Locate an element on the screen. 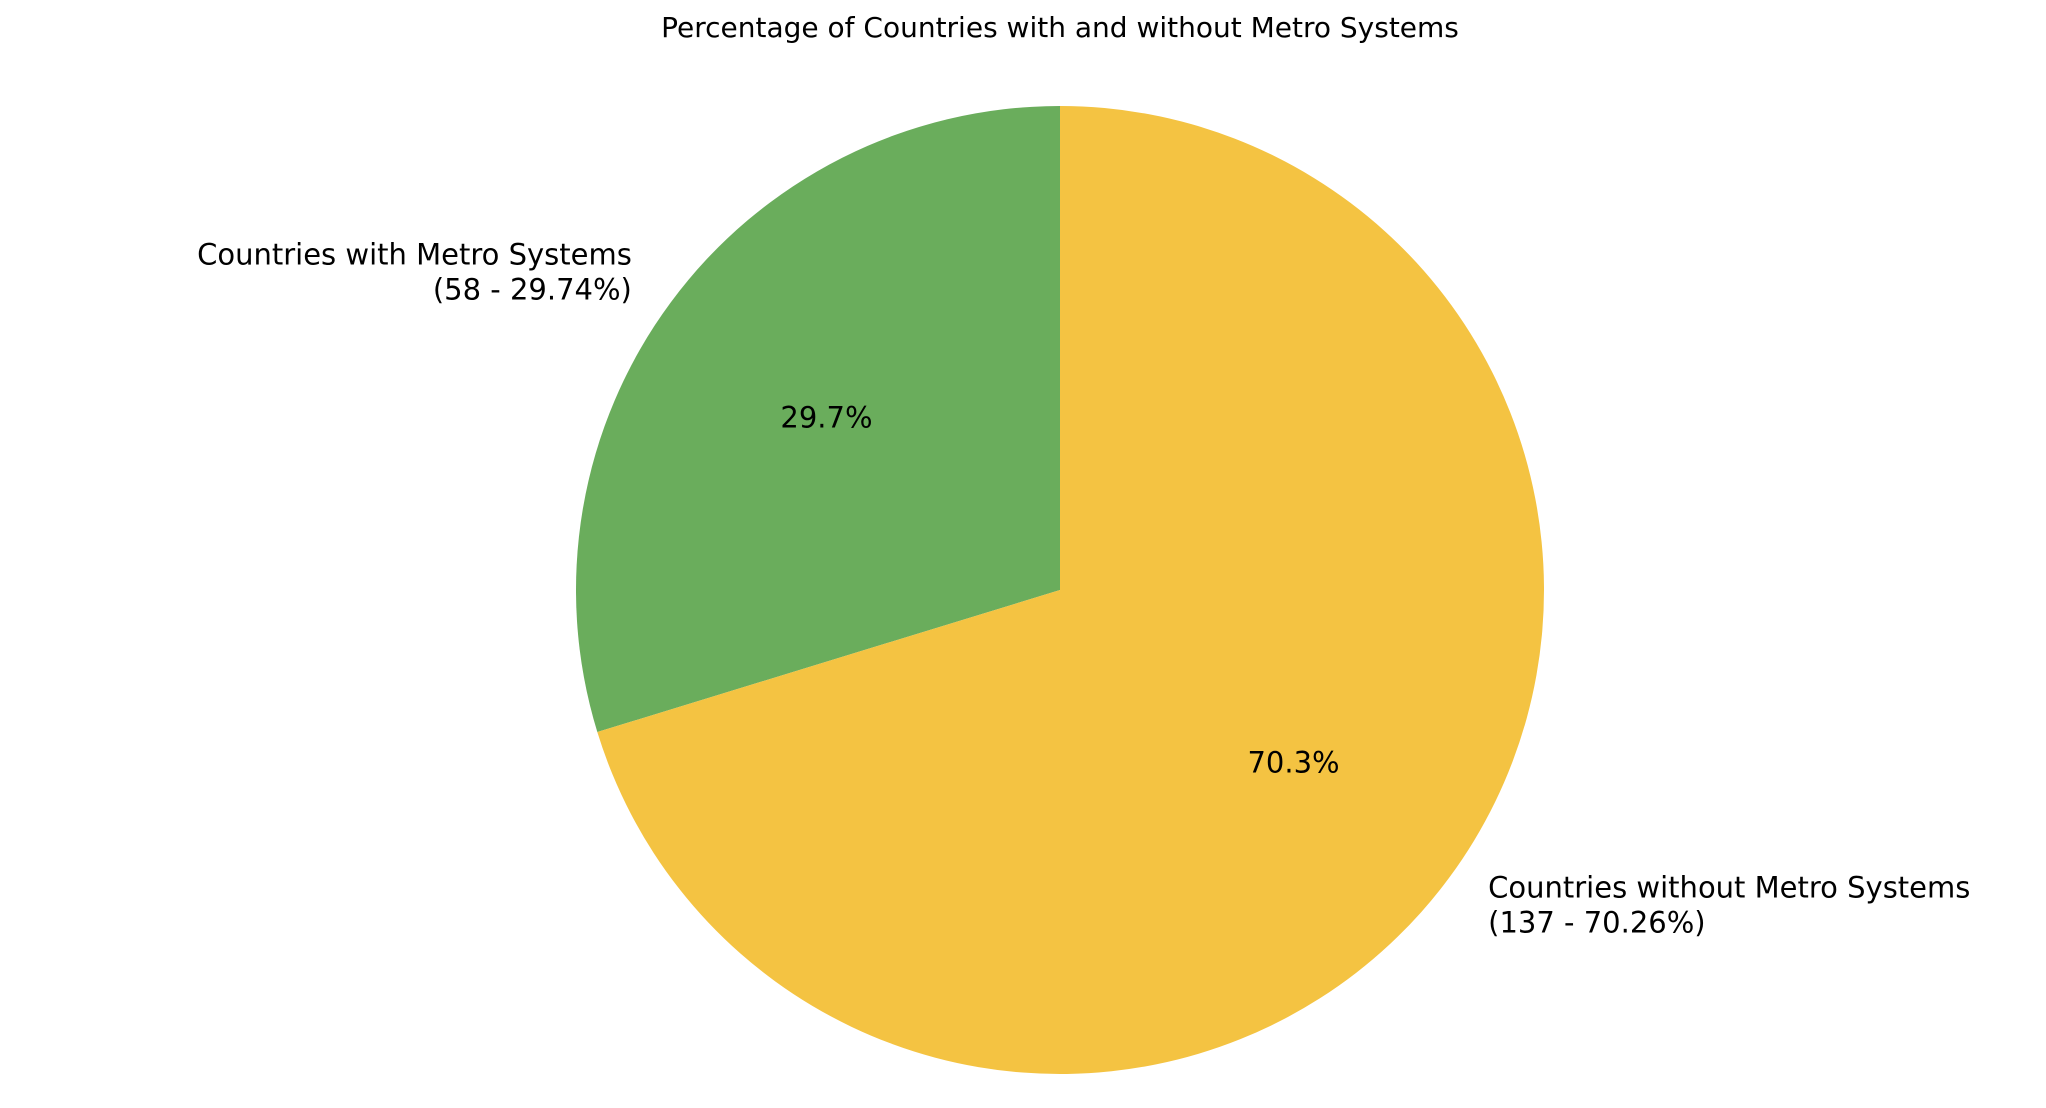 The image size is (2046, 1108). slice-label-line2-0: (58 - 29.74%) is located at coordinates (532, 290).